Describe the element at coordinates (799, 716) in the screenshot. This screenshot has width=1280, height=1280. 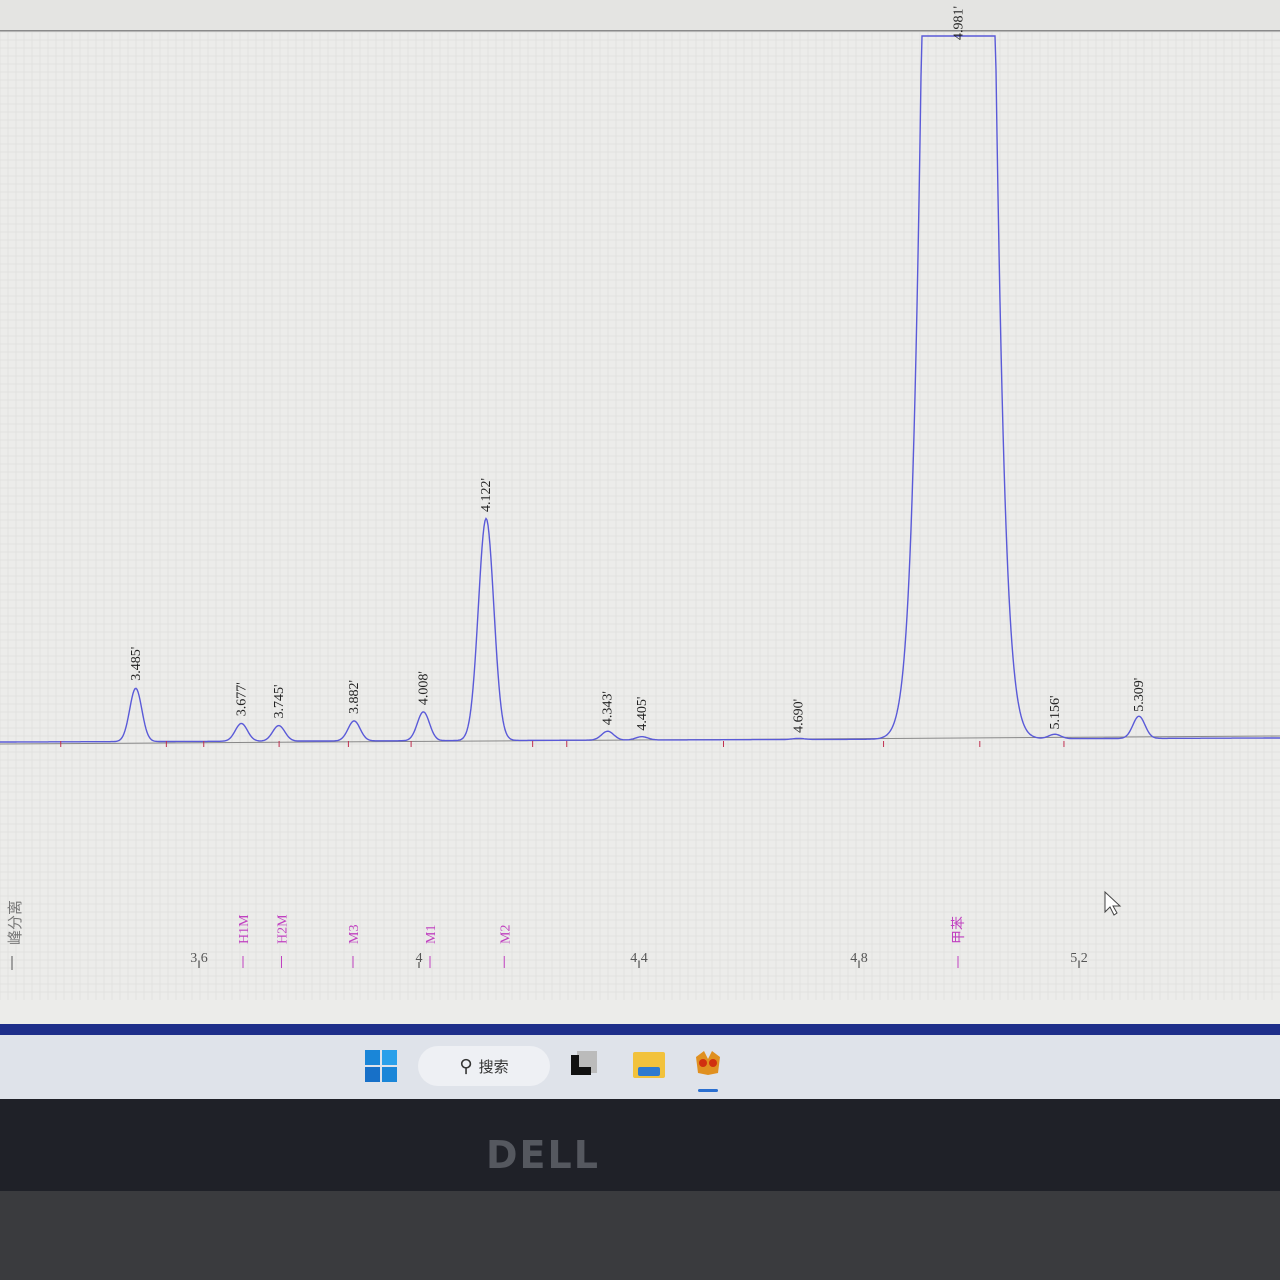
I see `peak-label: 4.690'` at that location.